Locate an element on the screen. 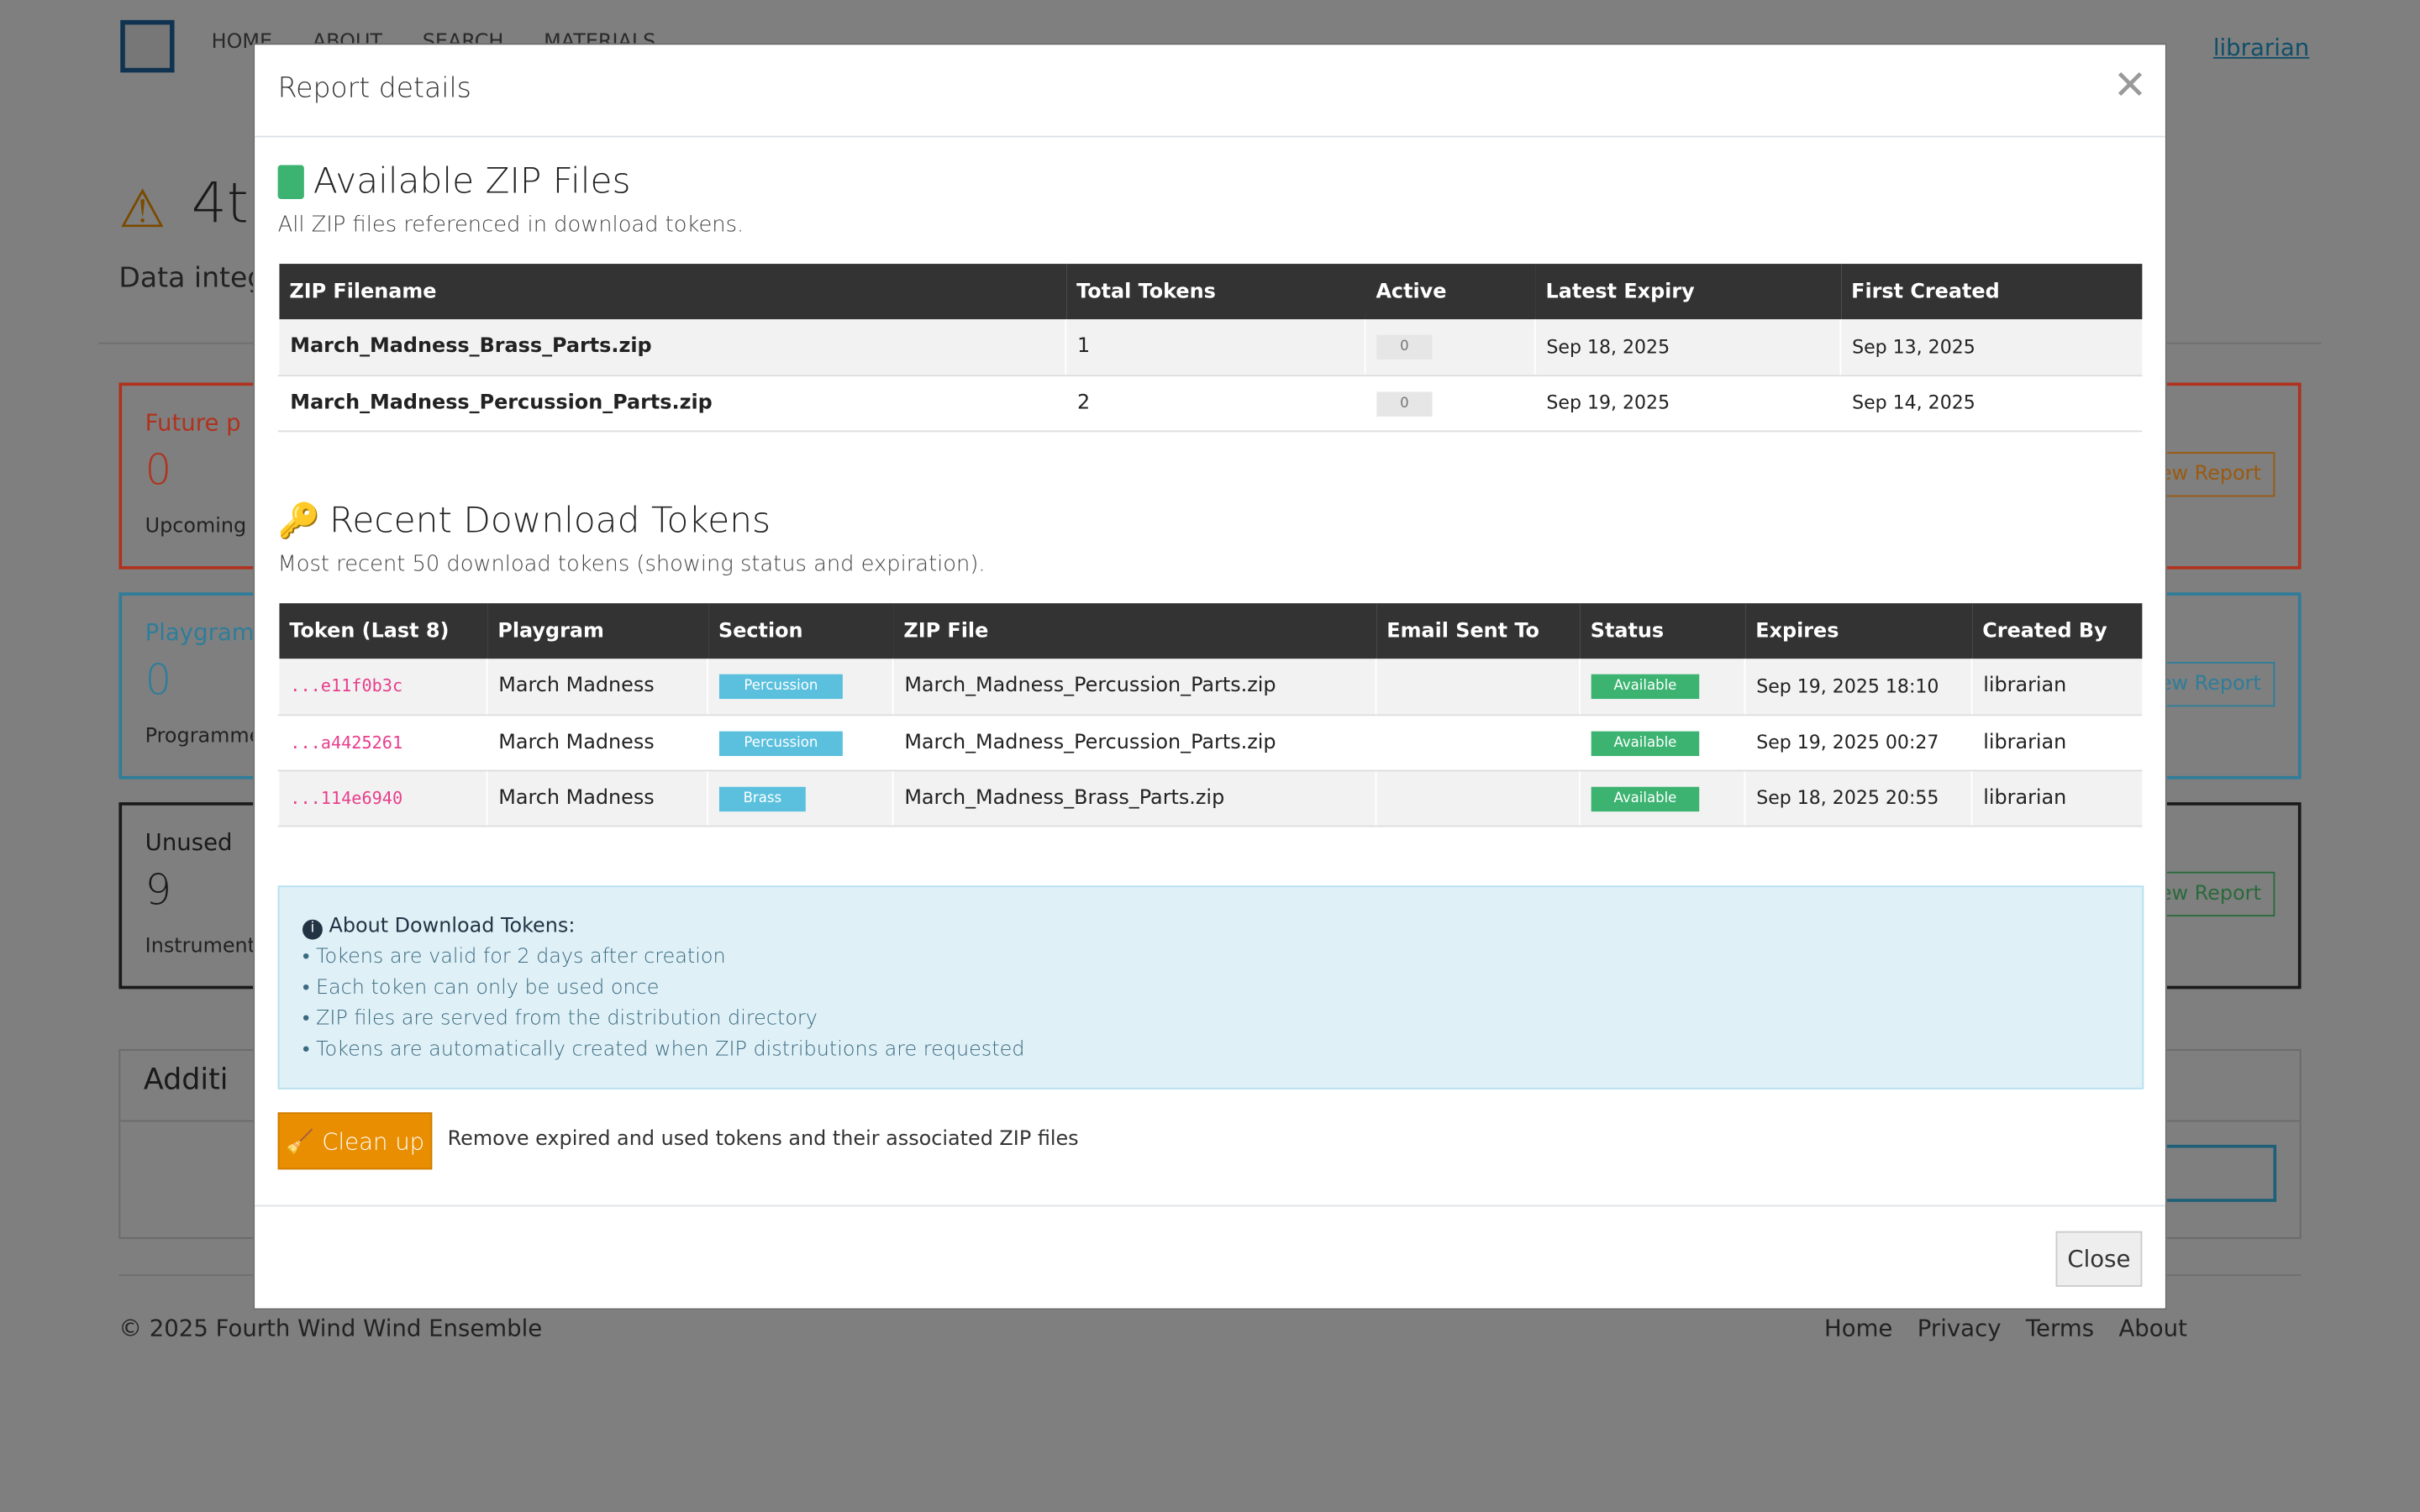 The width and height of the screenshot is (2420, 1512). footer-home: Home is located at coordinates (1859, 1328).